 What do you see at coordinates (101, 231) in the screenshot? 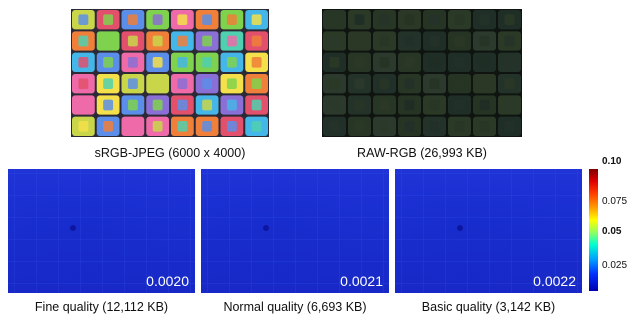
I see `fine-quality-error-map: 0.0020` at bounding box center [101, 231].